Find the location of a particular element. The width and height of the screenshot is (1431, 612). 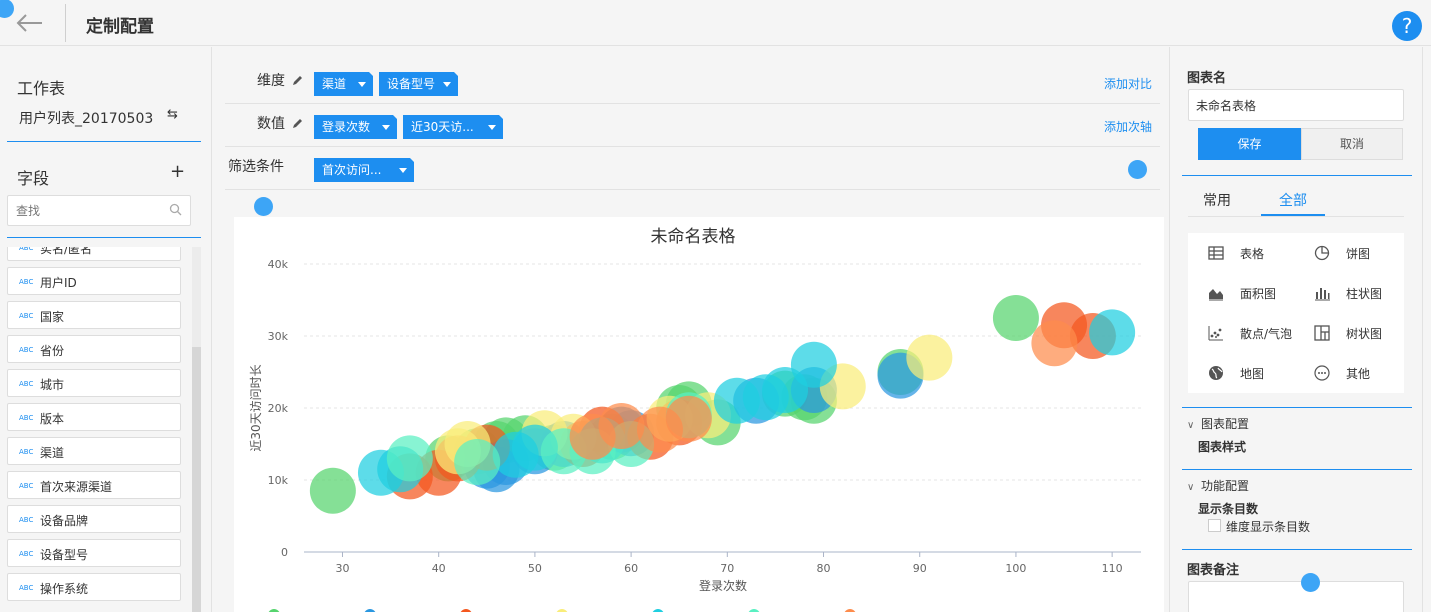

field-item: ABC 渠道 is located at coordinates (94, 451).